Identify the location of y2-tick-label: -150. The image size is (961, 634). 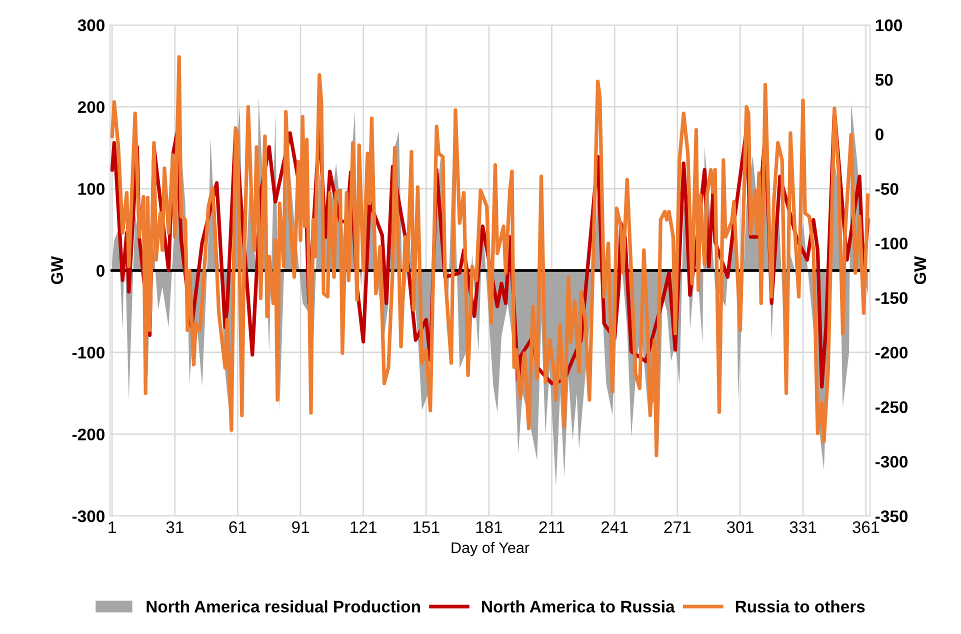
(892, 298).